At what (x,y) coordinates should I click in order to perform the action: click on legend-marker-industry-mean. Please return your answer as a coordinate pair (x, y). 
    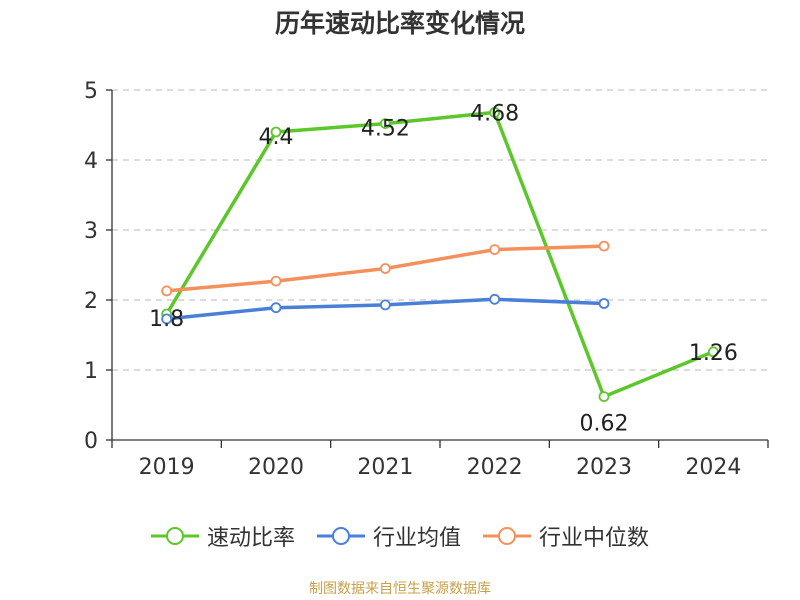
    Looking at the image, I should click on (340, 536).